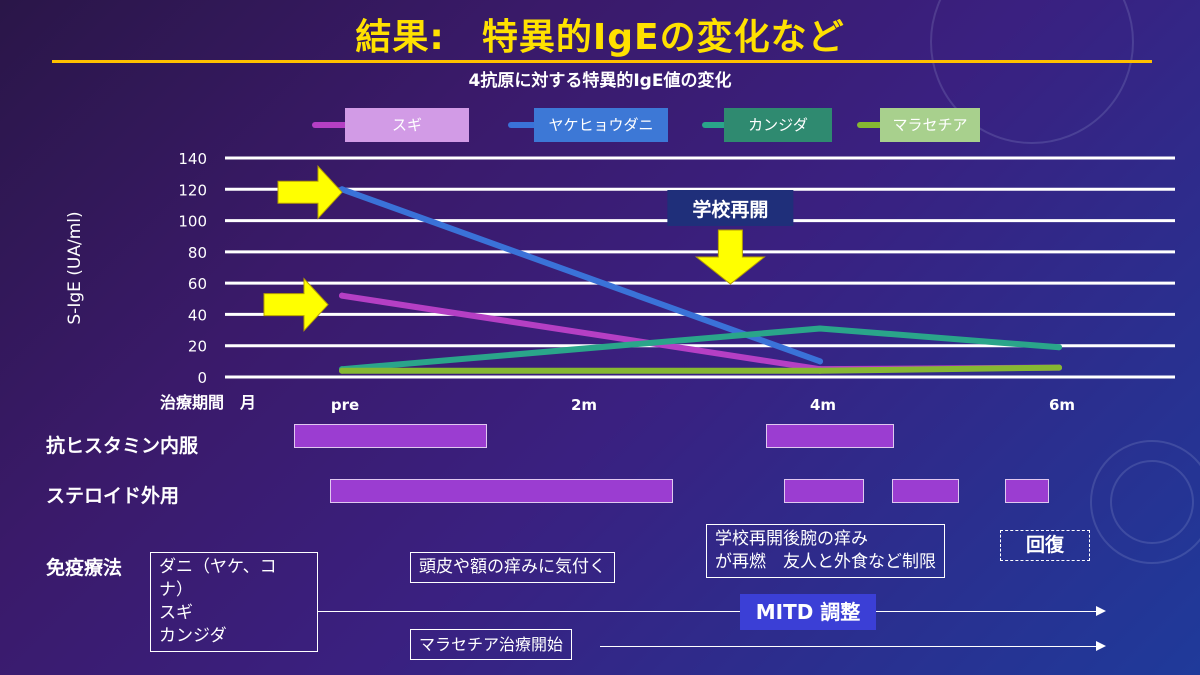  Describe the element at coordinates (197, 253) in the screenshot. I see `y-tick-label: 80` at that location.